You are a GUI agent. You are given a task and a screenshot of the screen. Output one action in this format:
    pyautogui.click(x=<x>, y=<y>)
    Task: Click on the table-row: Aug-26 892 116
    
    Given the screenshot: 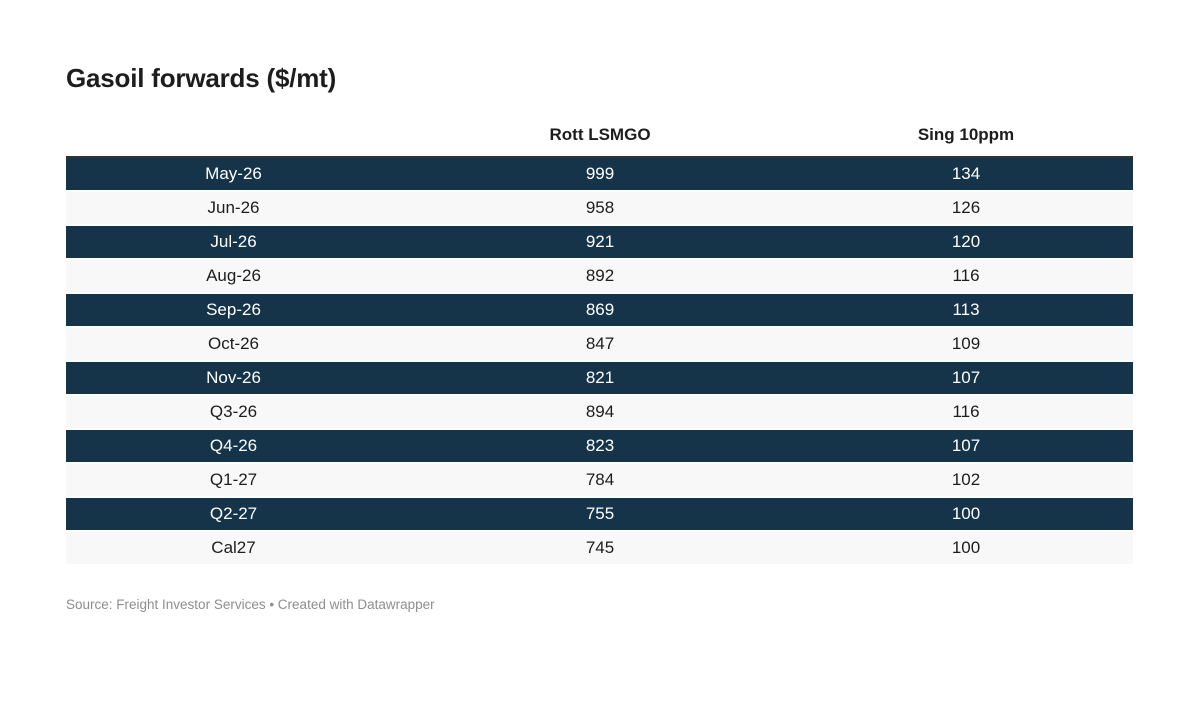 What is the action you would take?
    pyautogui.click(x=599, y=276)
    